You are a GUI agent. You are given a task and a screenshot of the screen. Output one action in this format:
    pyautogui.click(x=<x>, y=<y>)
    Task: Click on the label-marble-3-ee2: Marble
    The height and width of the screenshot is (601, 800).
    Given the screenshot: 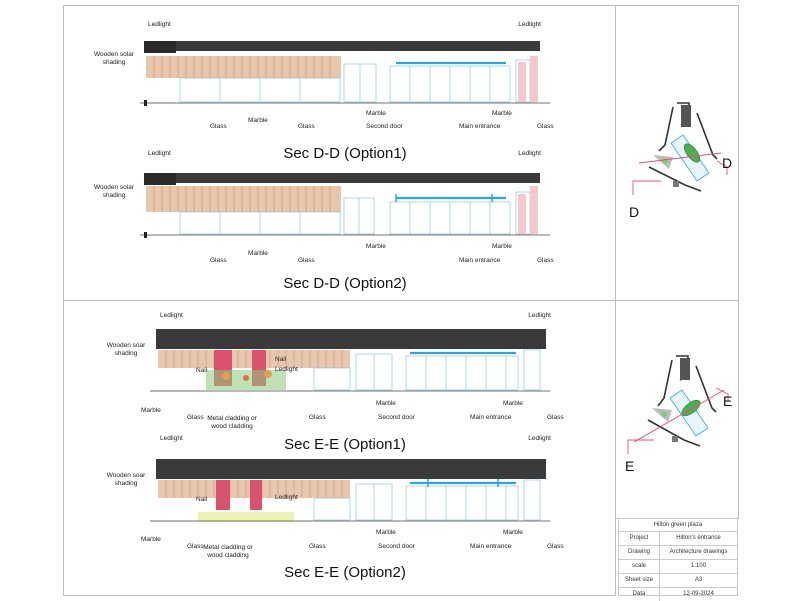 What is the action you would take?
    pyautogui.click(x=513, y=532)
    